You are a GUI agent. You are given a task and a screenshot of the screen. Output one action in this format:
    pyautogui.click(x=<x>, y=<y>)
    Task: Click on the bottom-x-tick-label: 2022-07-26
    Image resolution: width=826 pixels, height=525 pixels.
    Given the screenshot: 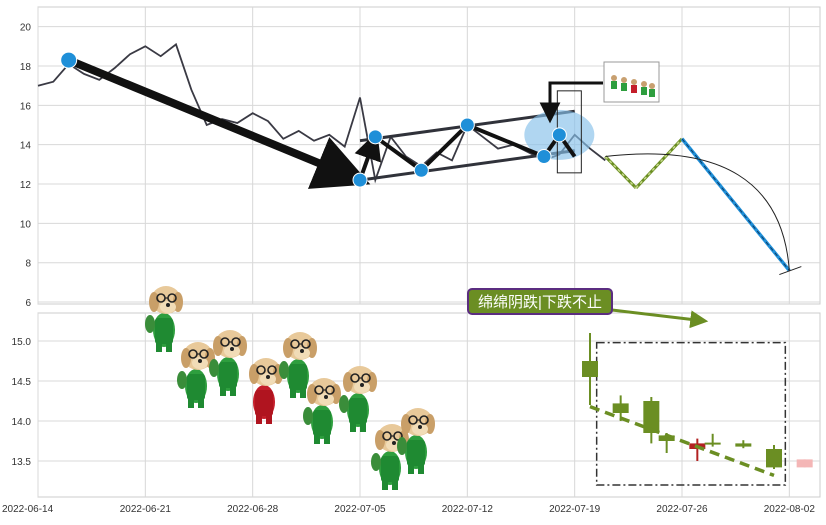 What is the action you would take?
    pyautogui.click(x=682, y=509)
    